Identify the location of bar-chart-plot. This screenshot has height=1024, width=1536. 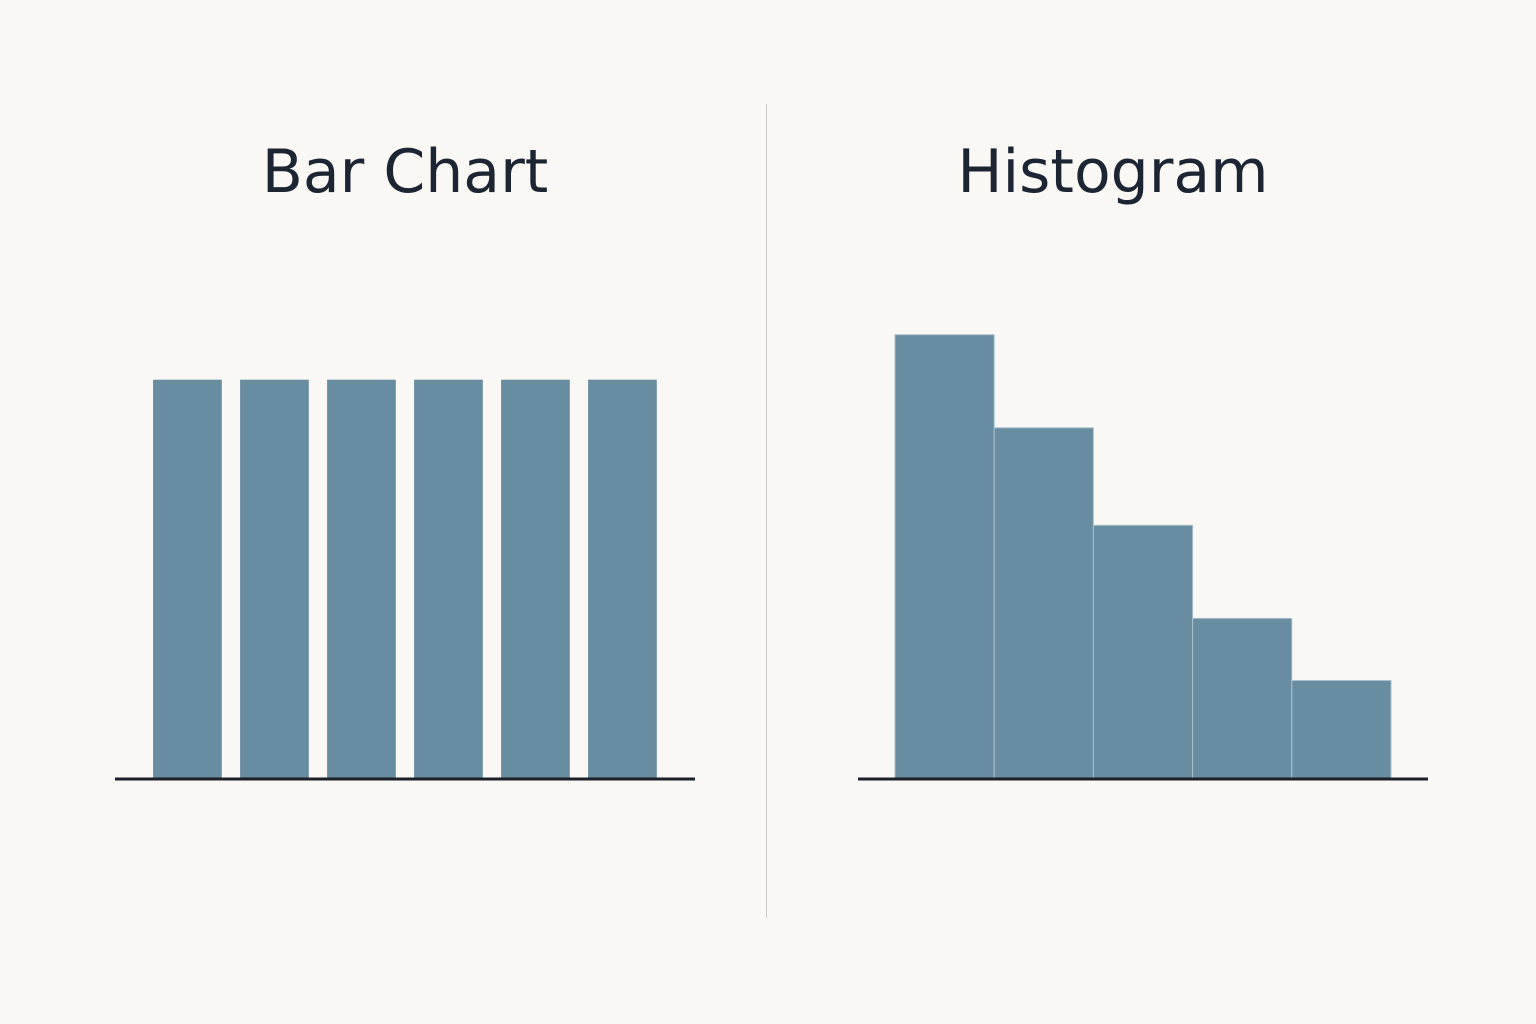
(405, 580).